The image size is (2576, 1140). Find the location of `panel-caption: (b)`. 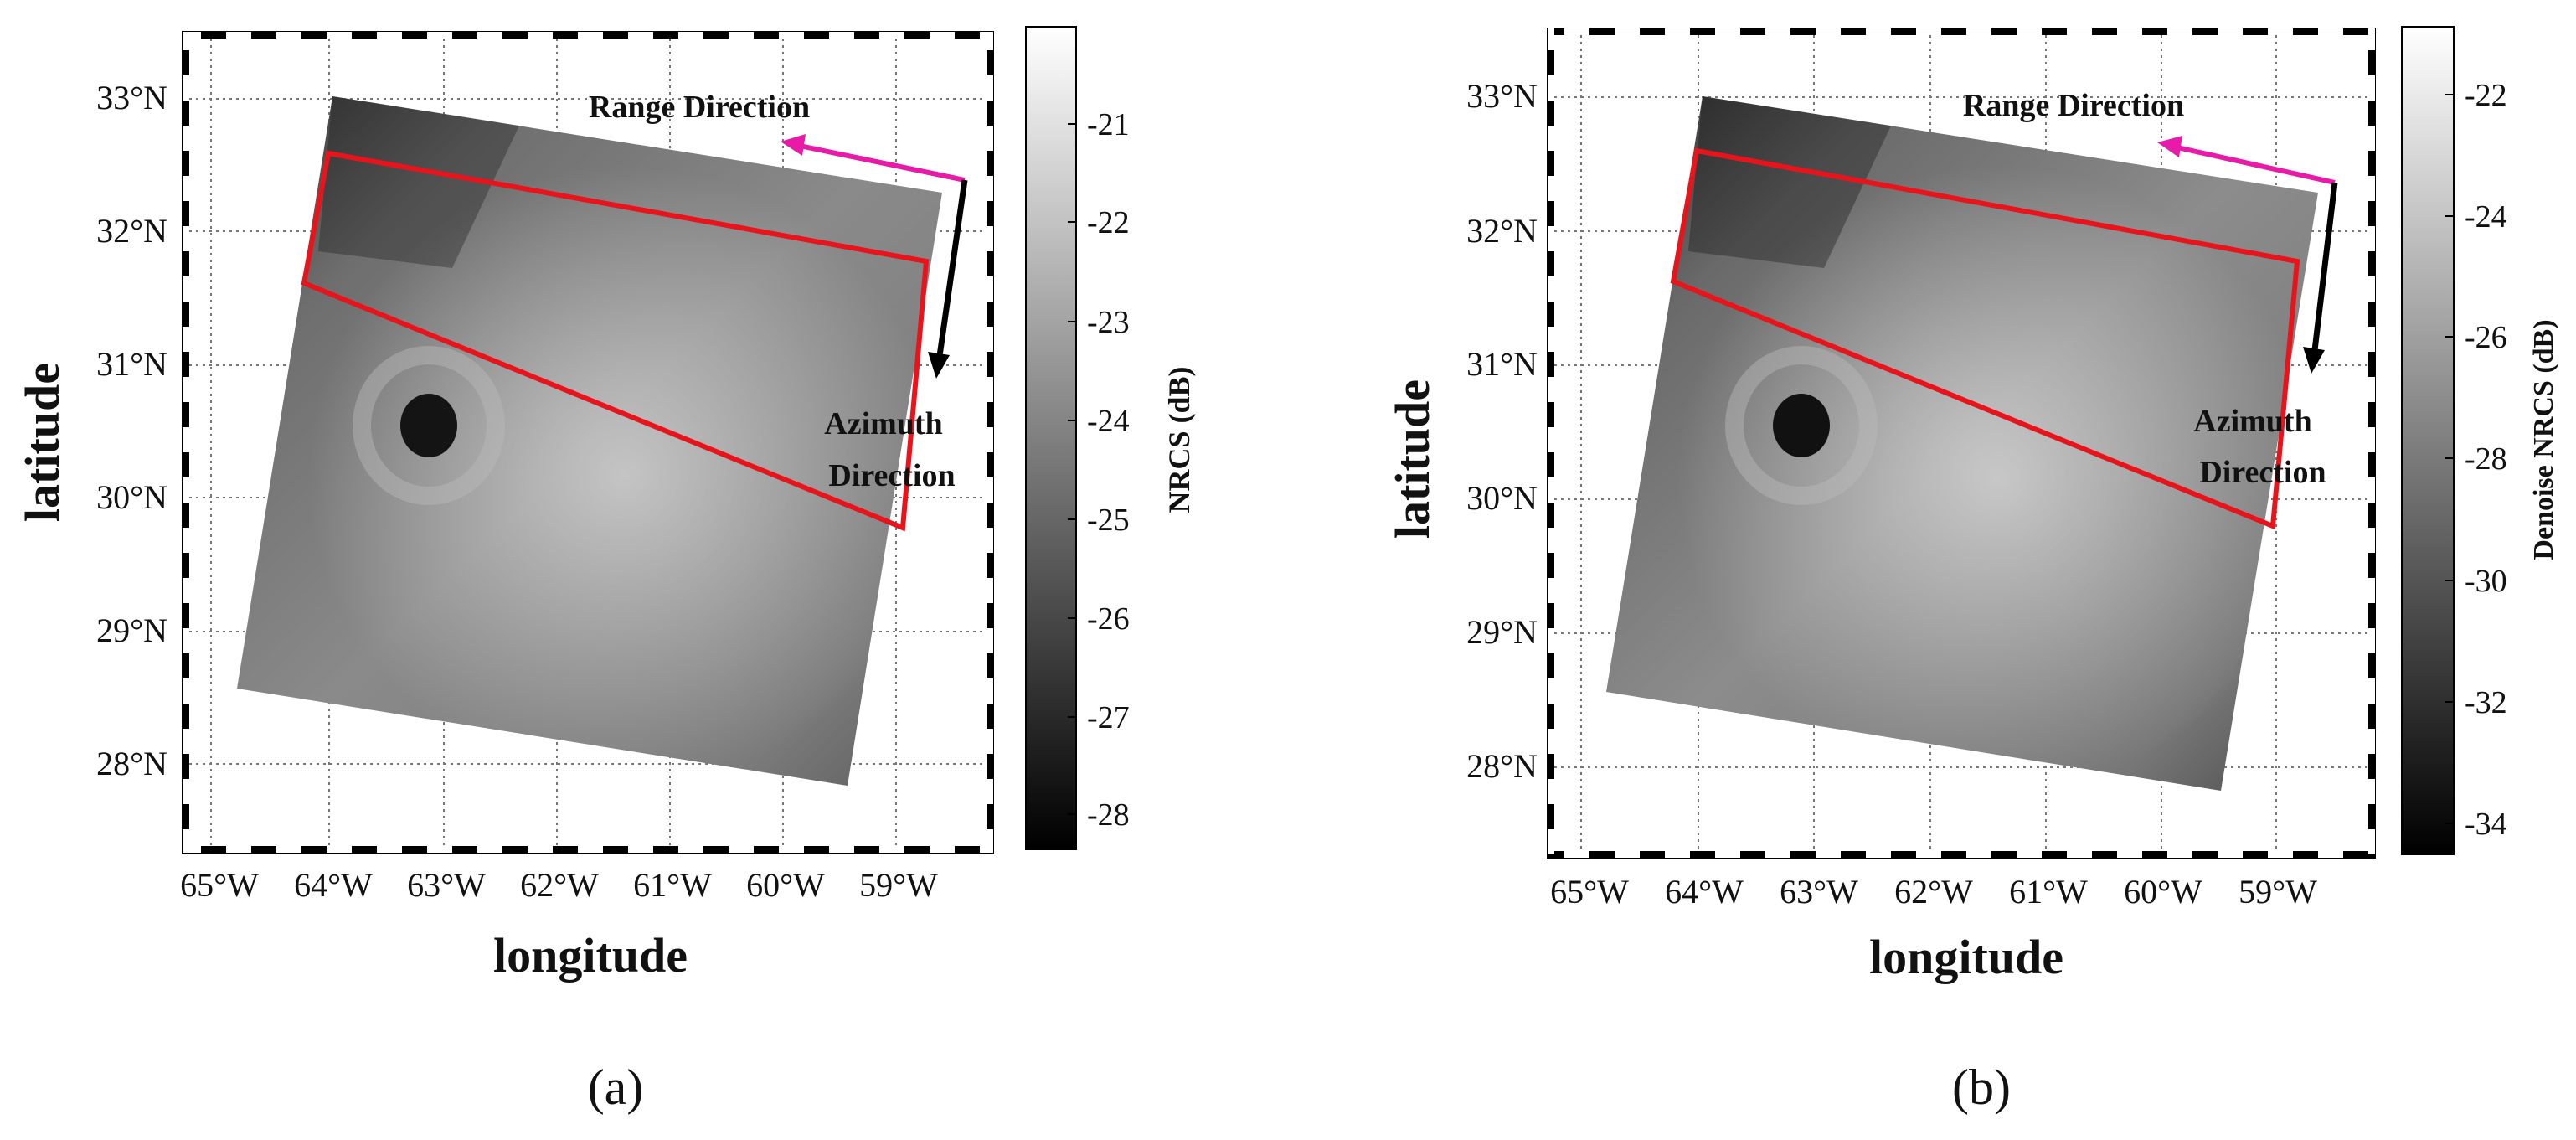

panel-caption: (b) is located at coordinates (1981, 1087).